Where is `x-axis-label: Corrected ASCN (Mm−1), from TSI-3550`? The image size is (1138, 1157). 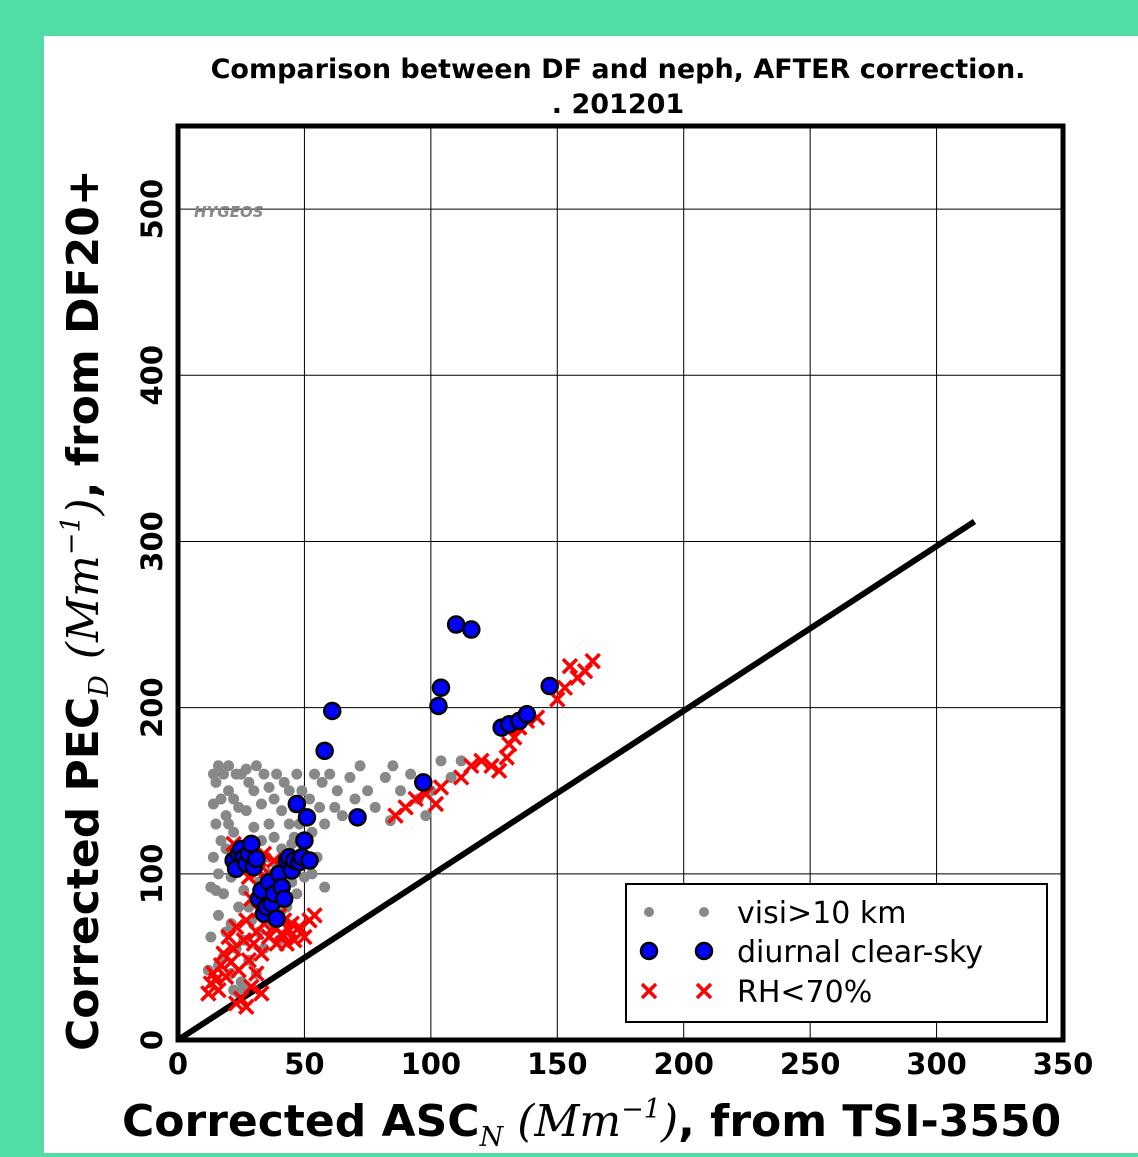 x-axis-label: Corrected ASCN (Mm−1), from TSI-3550 is located at coordinates (591, 1123).